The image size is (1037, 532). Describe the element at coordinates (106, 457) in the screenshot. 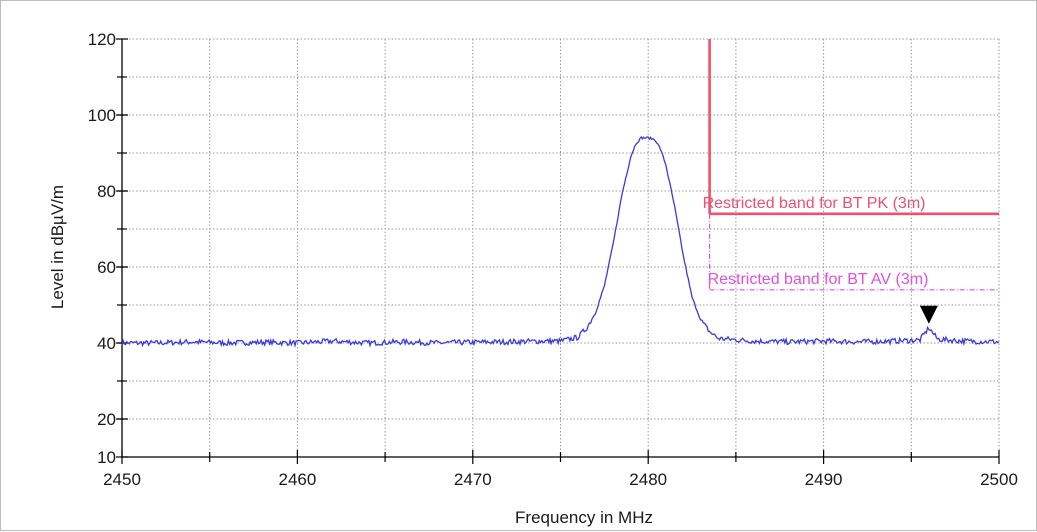

I see `y-tick-label: 10` at that location.